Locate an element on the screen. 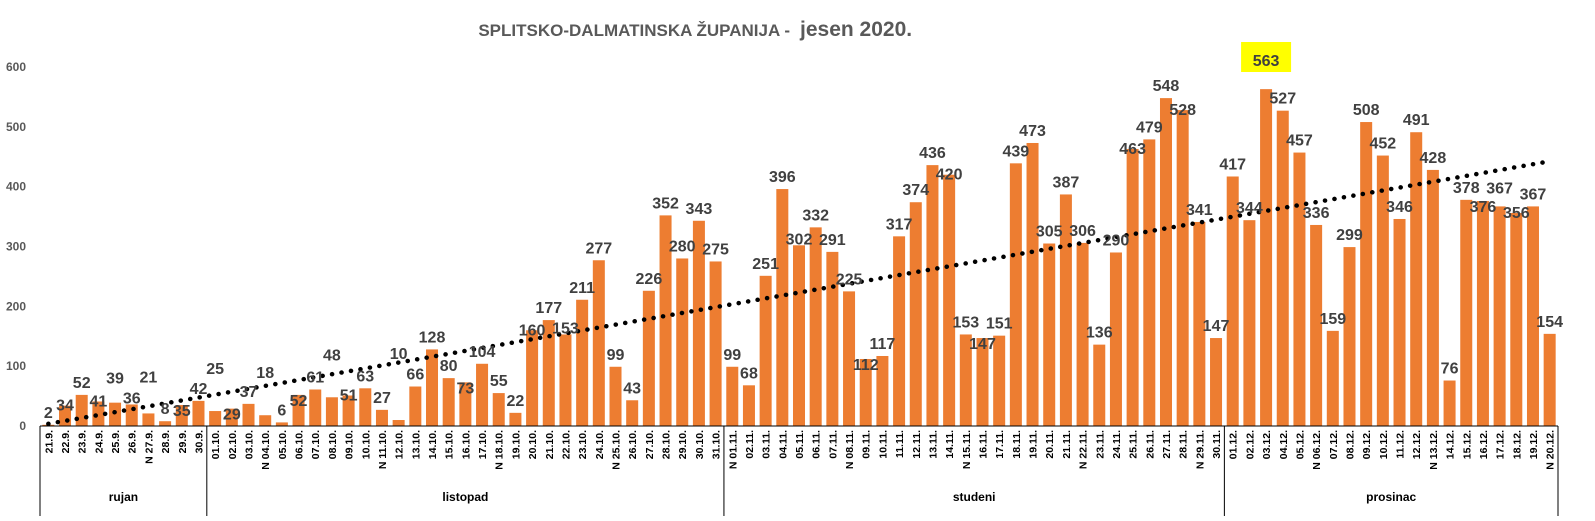  x-tick-label: 22.10. is located at coordinates (566, 444).